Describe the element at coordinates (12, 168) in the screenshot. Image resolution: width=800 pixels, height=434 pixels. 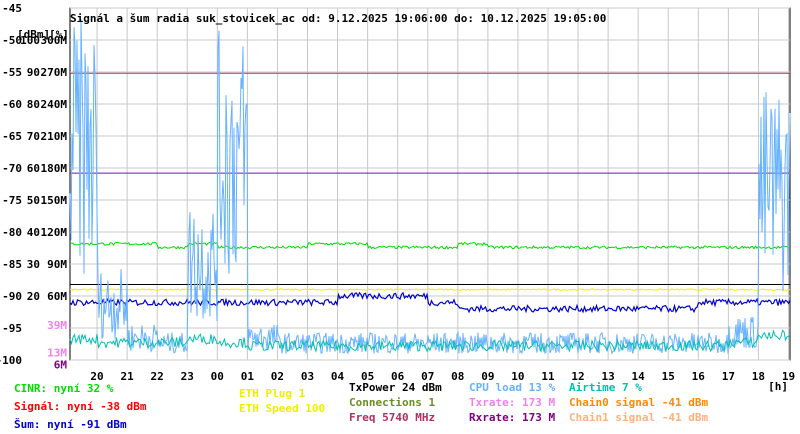
I see `y-tick-dbm-5: -70` at that location.